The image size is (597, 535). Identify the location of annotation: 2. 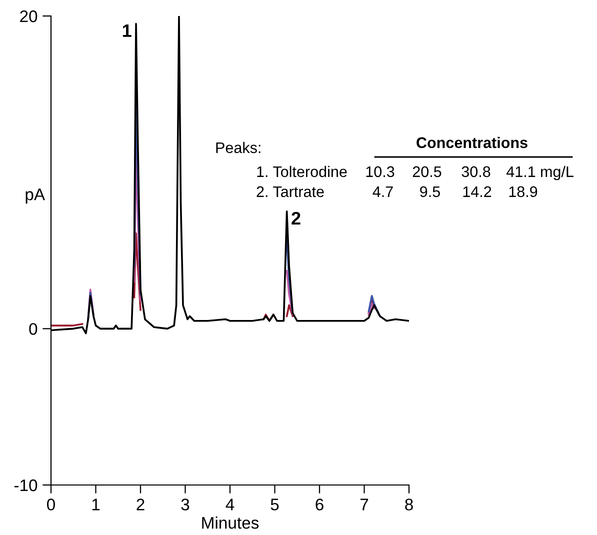
(296, 218).